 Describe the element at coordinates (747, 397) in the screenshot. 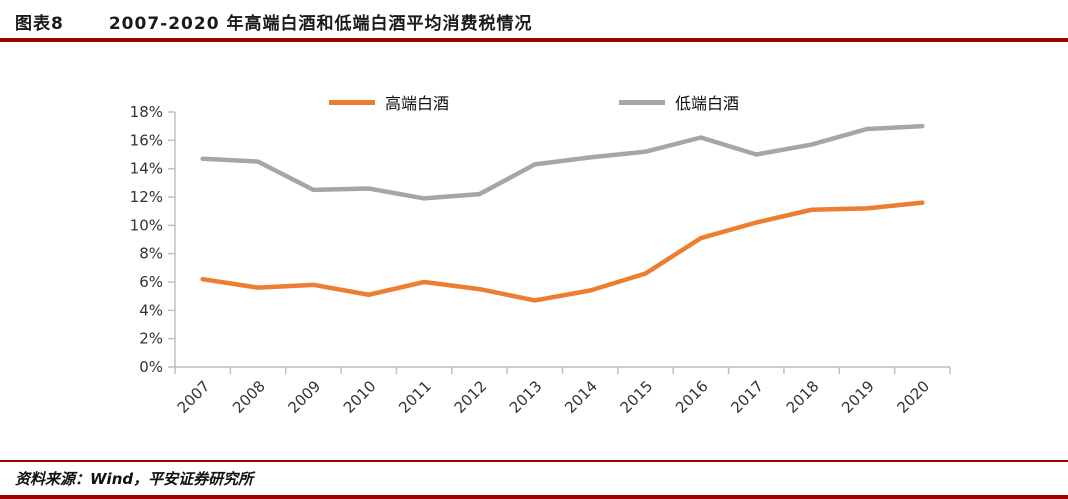

I see `svg-text: 2017` at that location.